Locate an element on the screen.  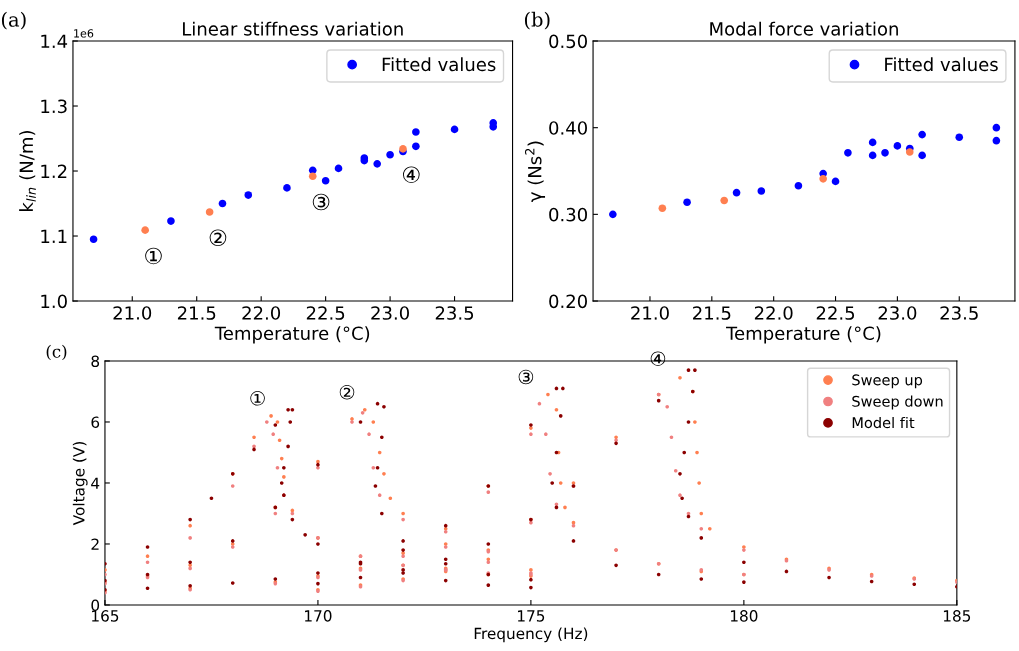
y-tick-label: 0.50 is located at coordinates (568, 41).